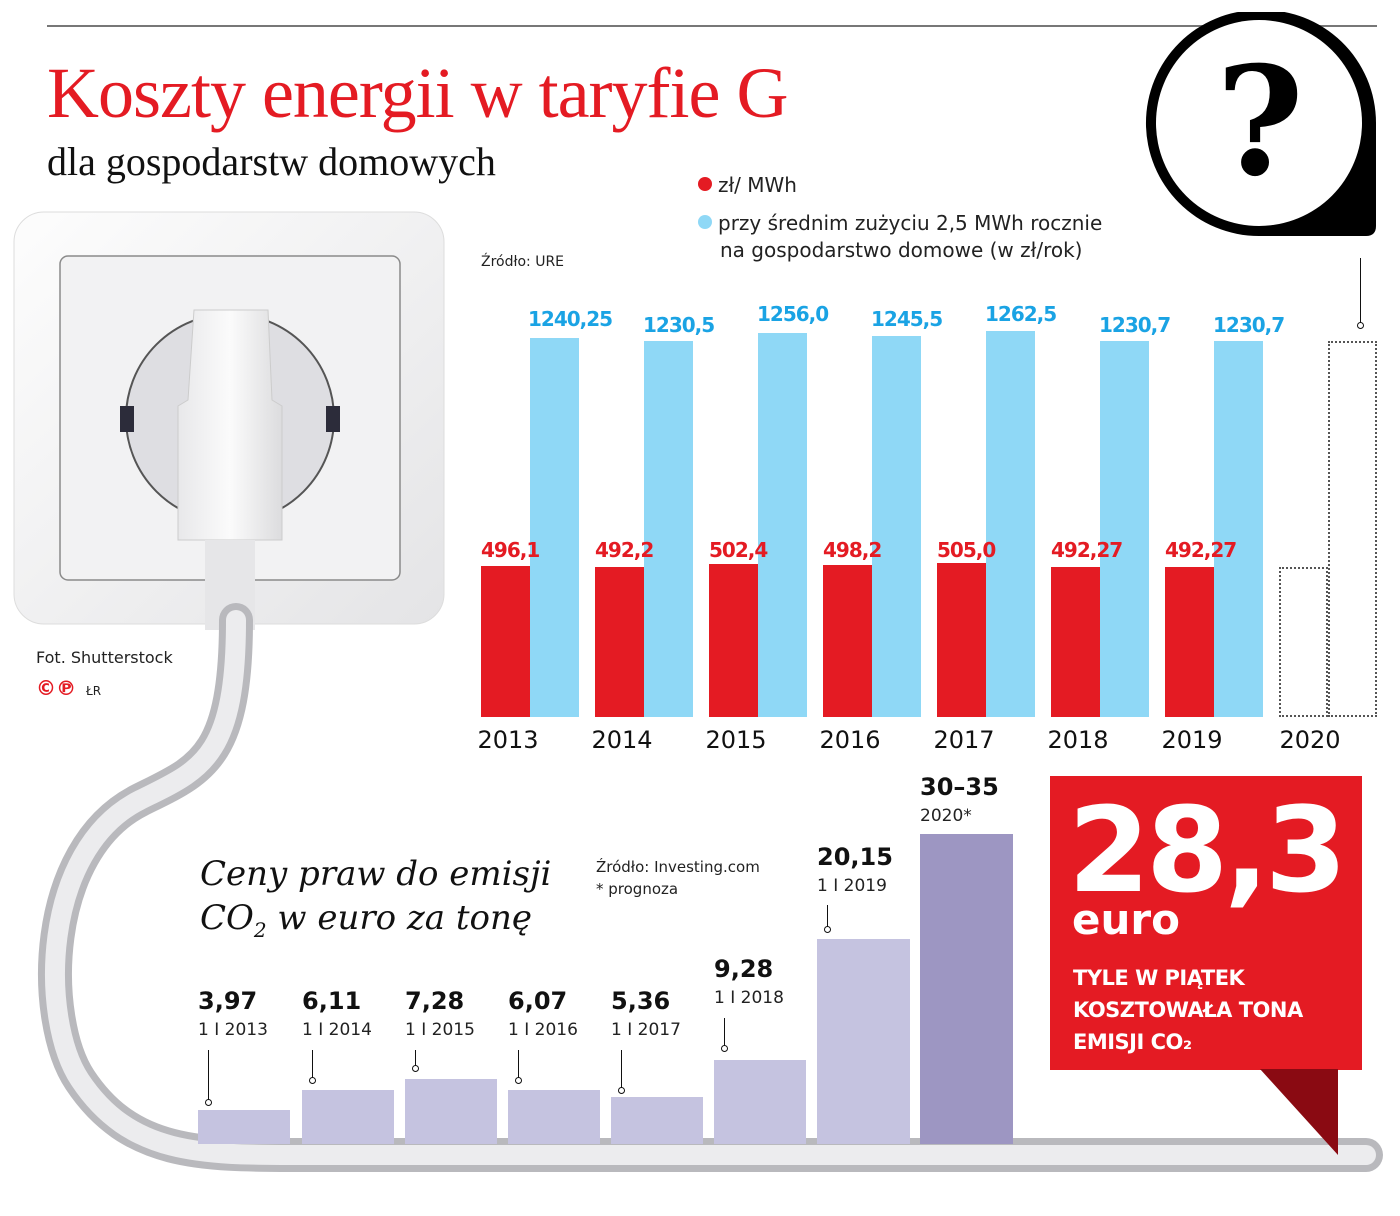 Image resolution: width=1400 pixels, height=1216 pixels. I want to click on bar-blue-2015, so click(782, 525).